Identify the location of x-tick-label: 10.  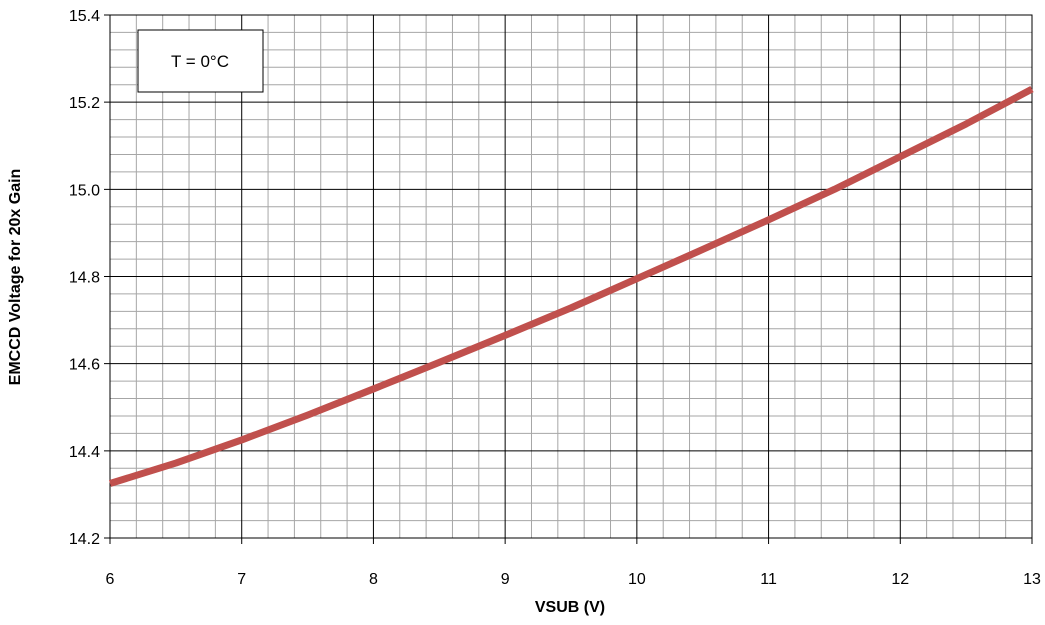
(637, 579).